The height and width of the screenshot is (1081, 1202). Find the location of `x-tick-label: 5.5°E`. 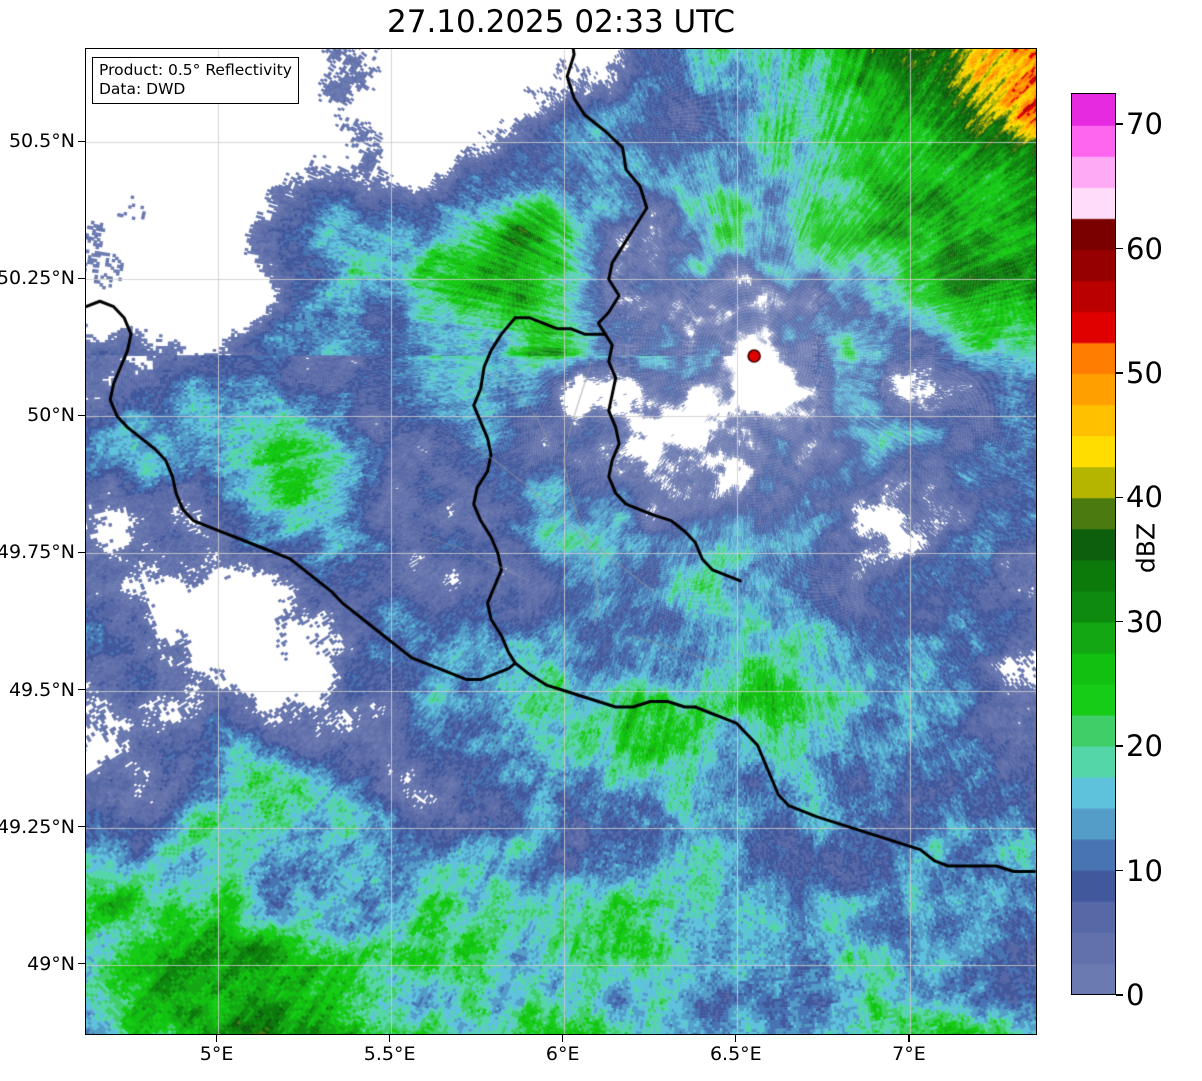

x-tick-label: 5.5°E is located at coordinates (389, 1054).